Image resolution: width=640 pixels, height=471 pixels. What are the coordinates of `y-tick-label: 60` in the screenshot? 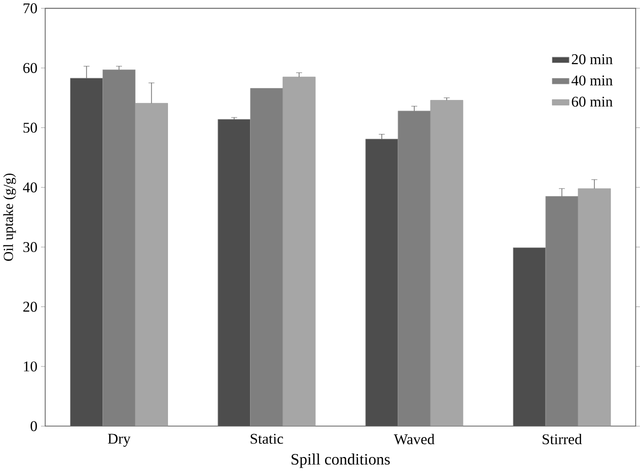 It's located at (30, 67).